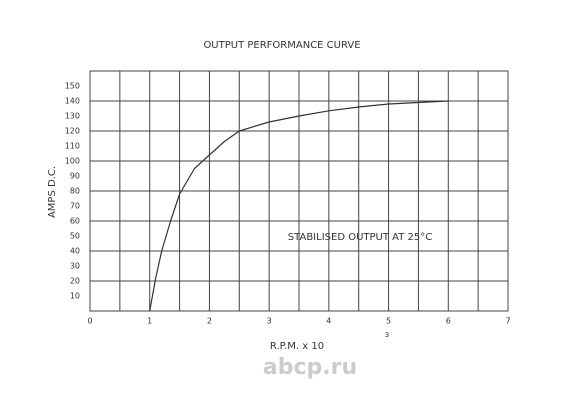 Image resolution: width=566 pixels, height=400 pixels. Describe the element at coordinates (75, 176) in the screenshot. I see `y-tick-label: 90` at that location.